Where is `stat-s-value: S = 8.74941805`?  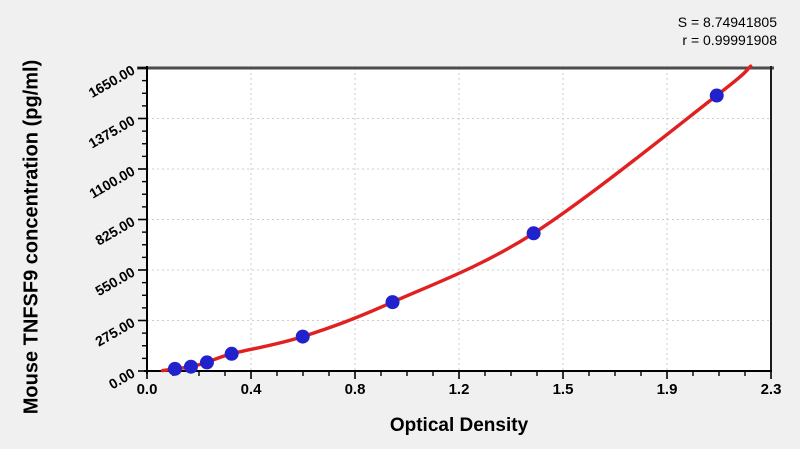
stat-s-value: S = 8.74941805 is located at coordinates (727, 22).